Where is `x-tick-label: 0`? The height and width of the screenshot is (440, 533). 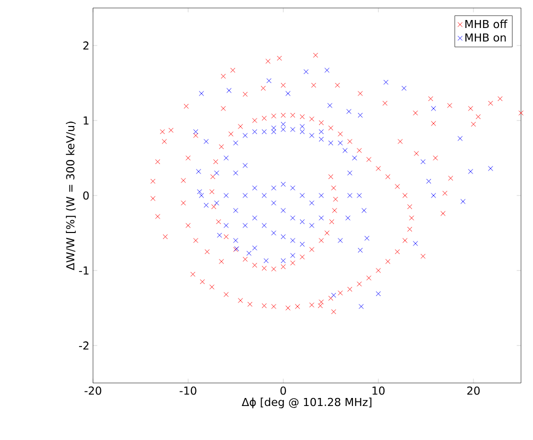 x-tick-label: 0 is located at coordinates (283, 390).